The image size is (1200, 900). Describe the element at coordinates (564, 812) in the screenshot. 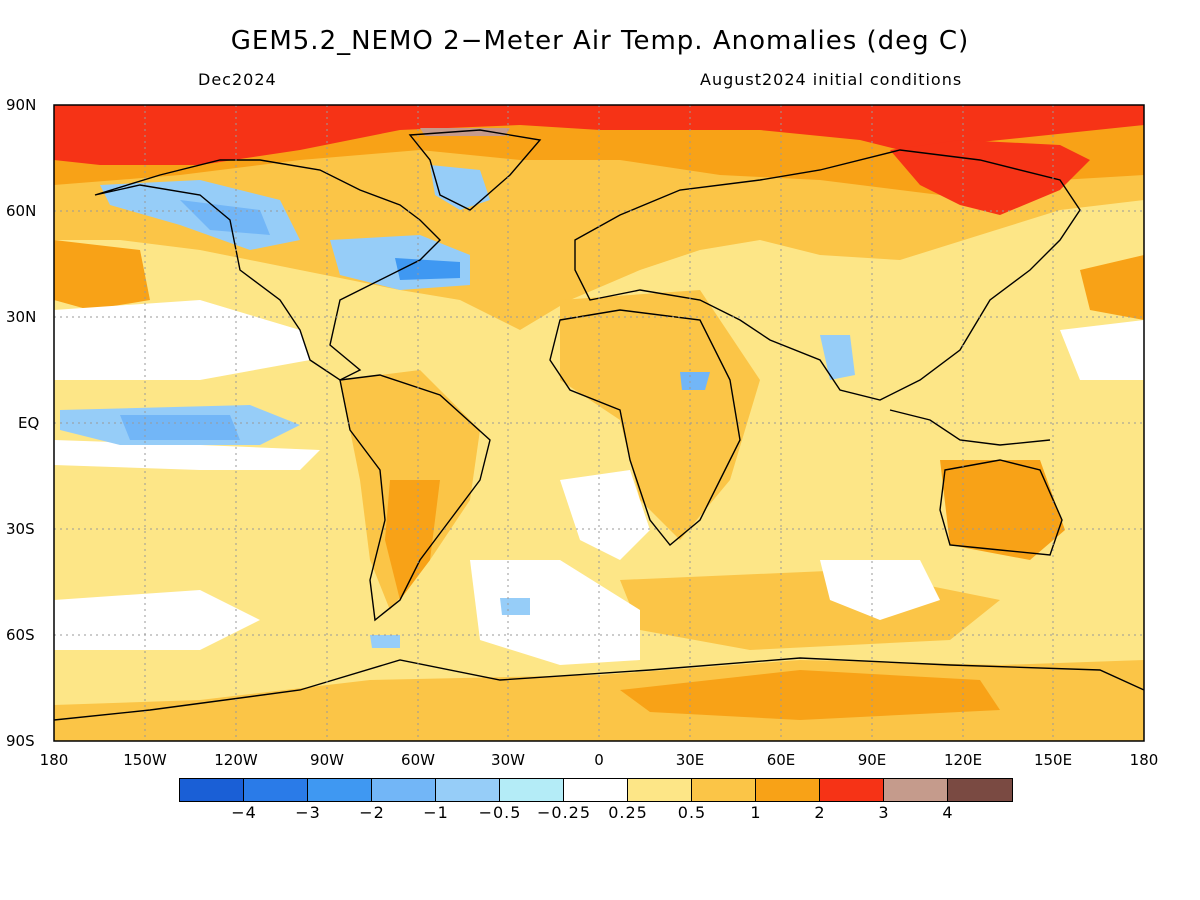

I see `colorbar-tick-label: −0.25` at that location.